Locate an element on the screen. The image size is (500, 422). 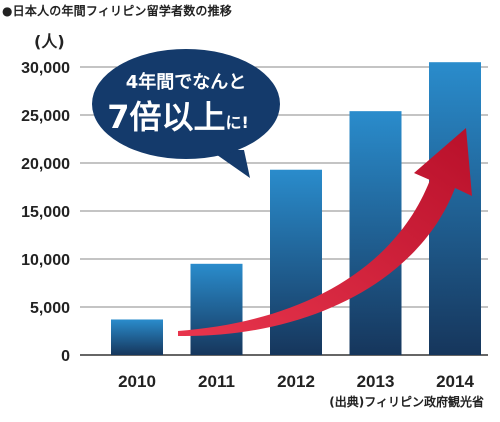
y-axis-unit-label: (人) is located at coordinates (49, 41).